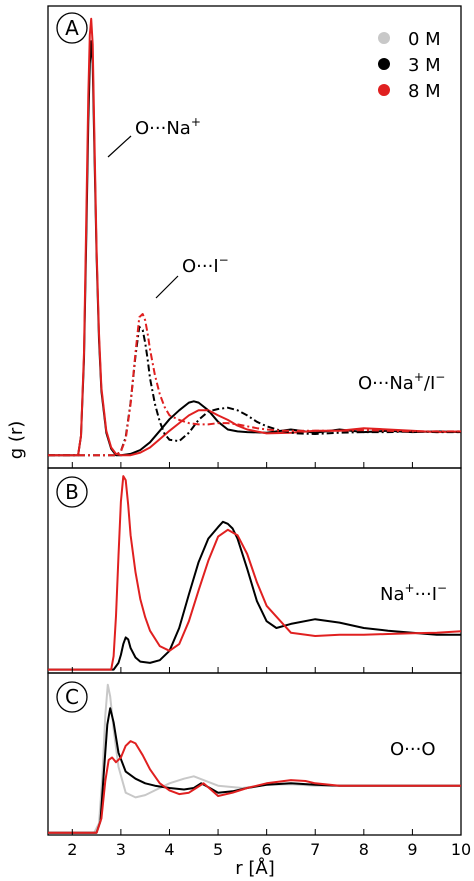 The height and width of the screenshot is (881, 474). What do you see at coordinates (205, 265) in the screenshot?
I see `annotation-o-i: O···I−` at bounding box center [205, 265].